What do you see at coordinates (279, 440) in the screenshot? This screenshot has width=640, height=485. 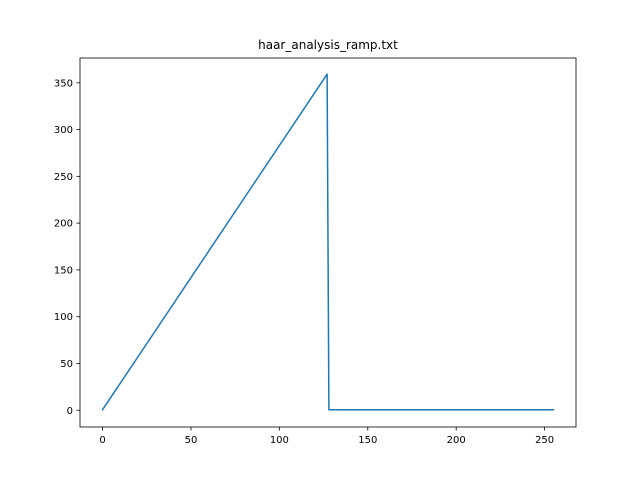 I see `x-tick-label: 100` at bounding box center [279, 440].